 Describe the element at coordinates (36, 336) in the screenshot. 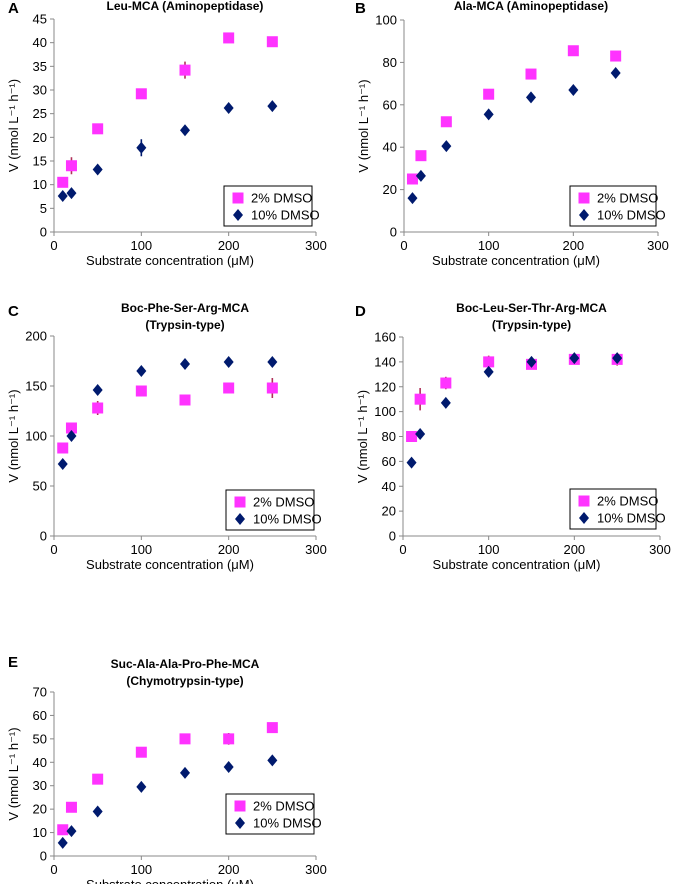

I see `y-tick-label: 200` at that location.